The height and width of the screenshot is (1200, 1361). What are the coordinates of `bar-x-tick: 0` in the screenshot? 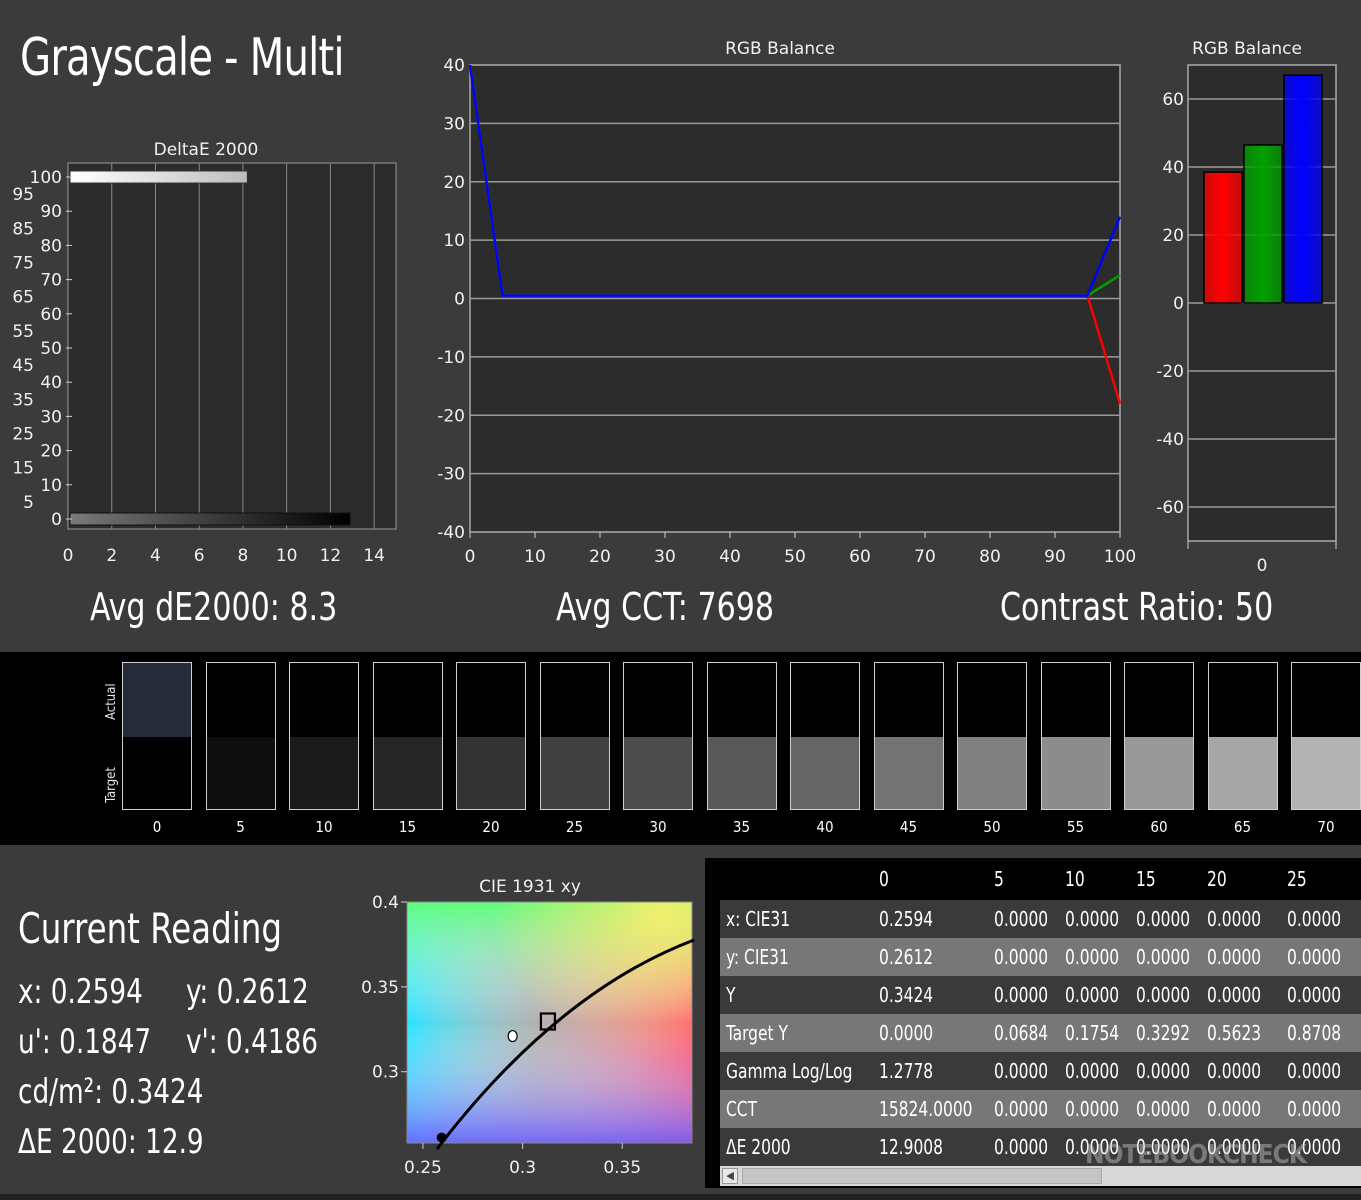 It's located at (1262, 566).